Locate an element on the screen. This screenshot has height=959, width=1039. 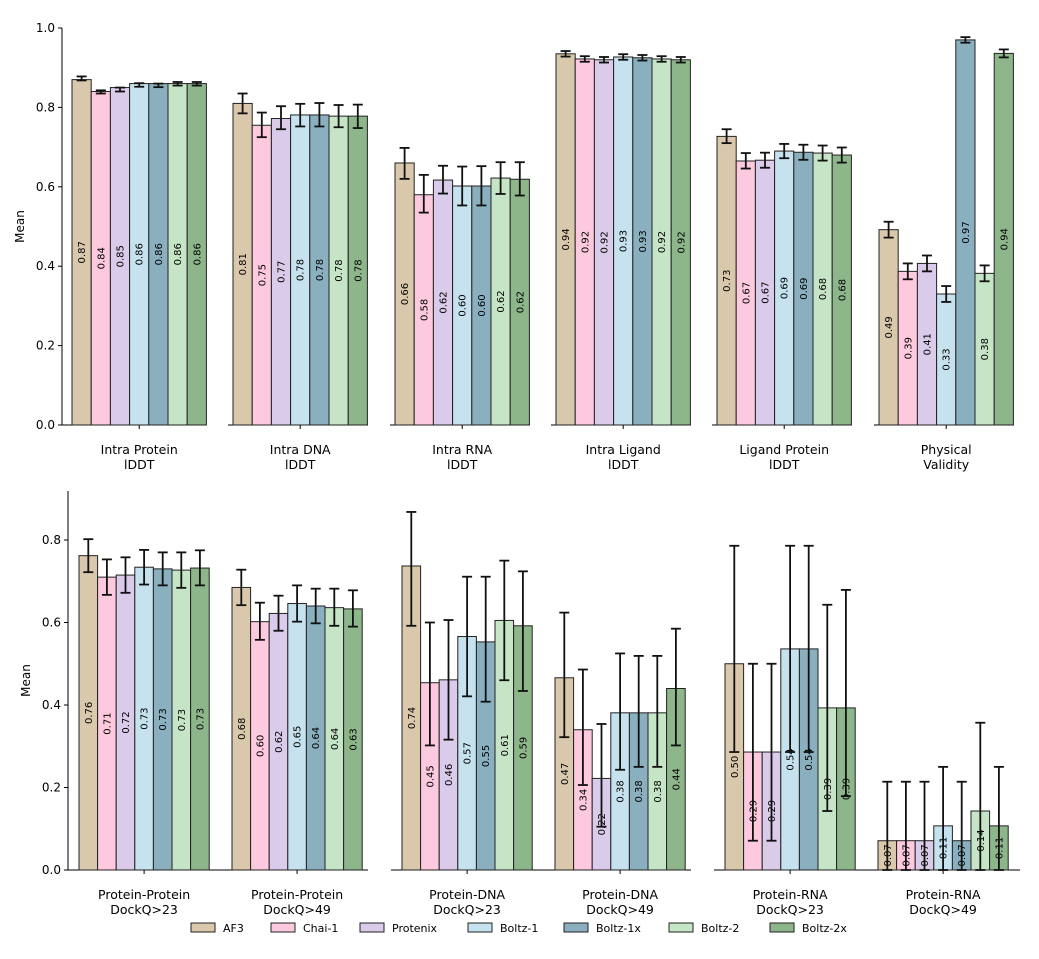
value-label: 0.85 is located at coordinates (121, 256).